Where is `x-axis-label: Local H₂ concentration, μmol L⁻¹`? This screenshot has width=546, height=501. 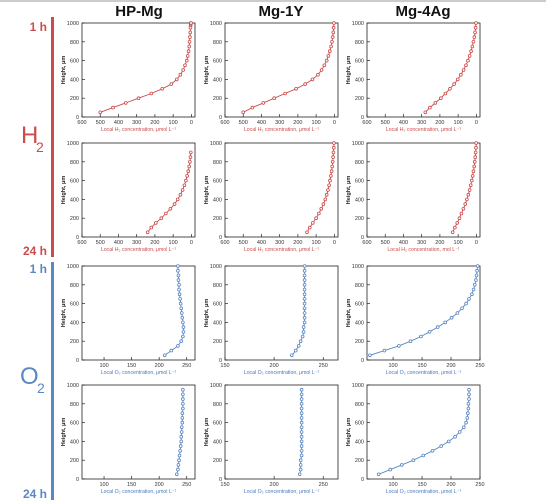
x-axis-label: Local H₂ concentration, μmol L⁻¹ is located at coordinates (281, 250).